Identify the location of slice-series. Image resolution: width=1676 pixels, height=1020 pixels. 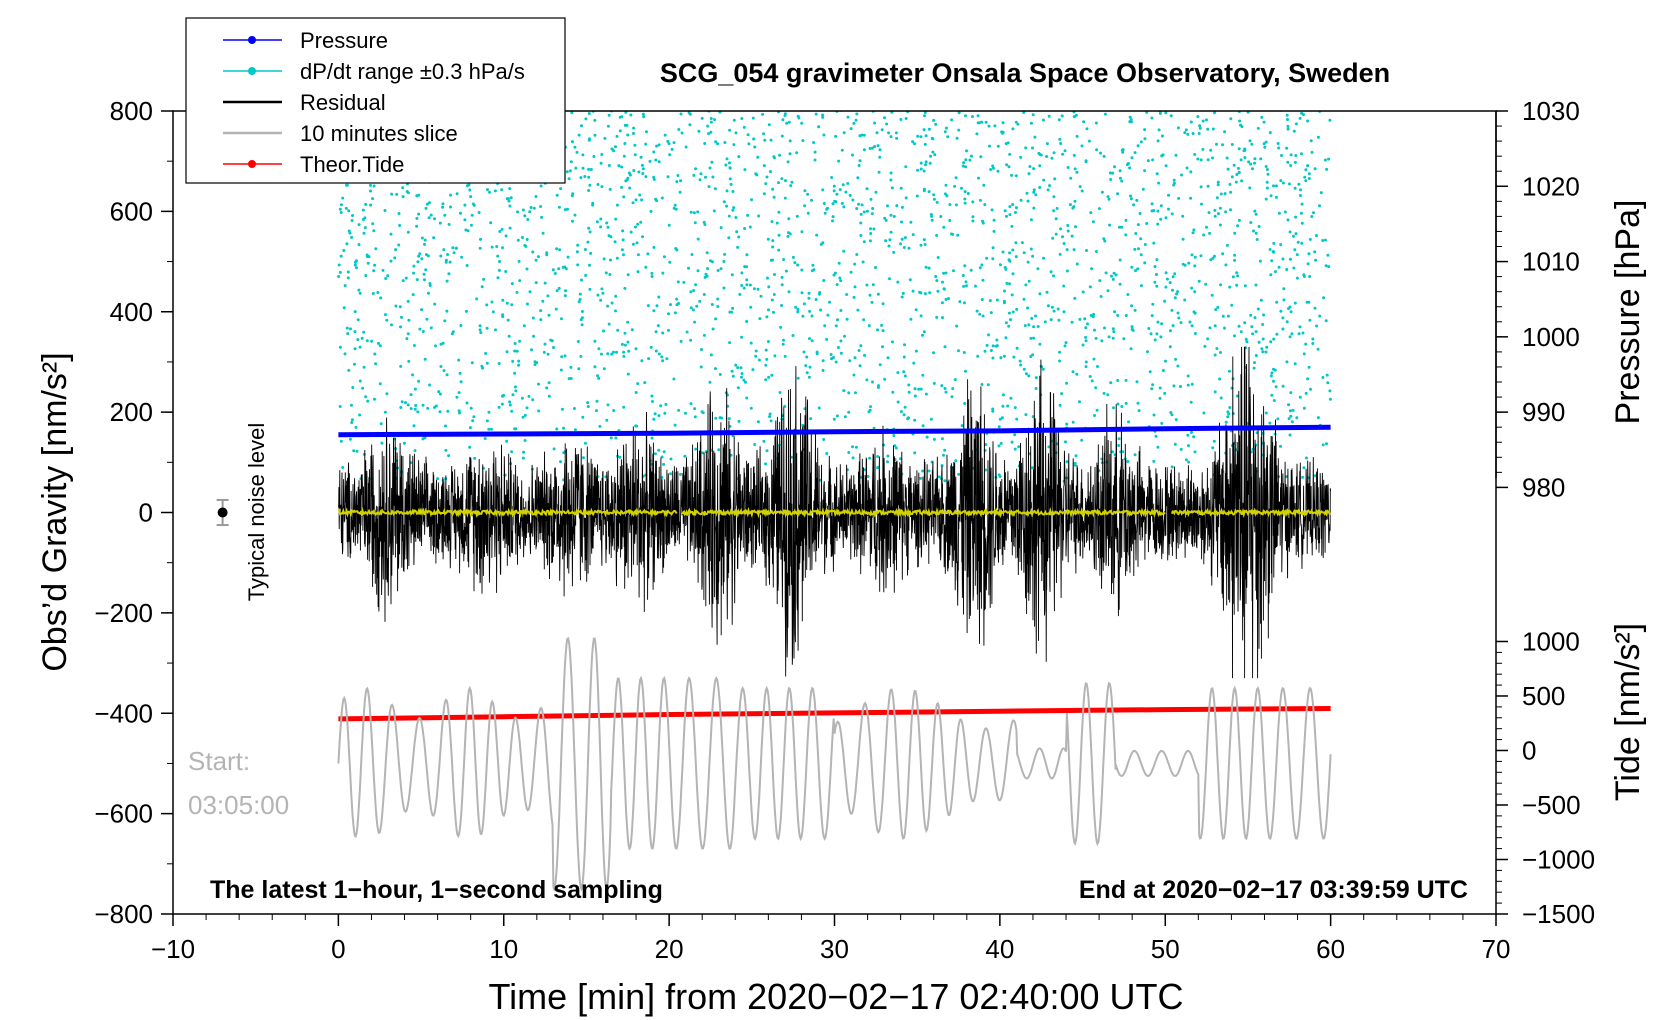
(834, 764).